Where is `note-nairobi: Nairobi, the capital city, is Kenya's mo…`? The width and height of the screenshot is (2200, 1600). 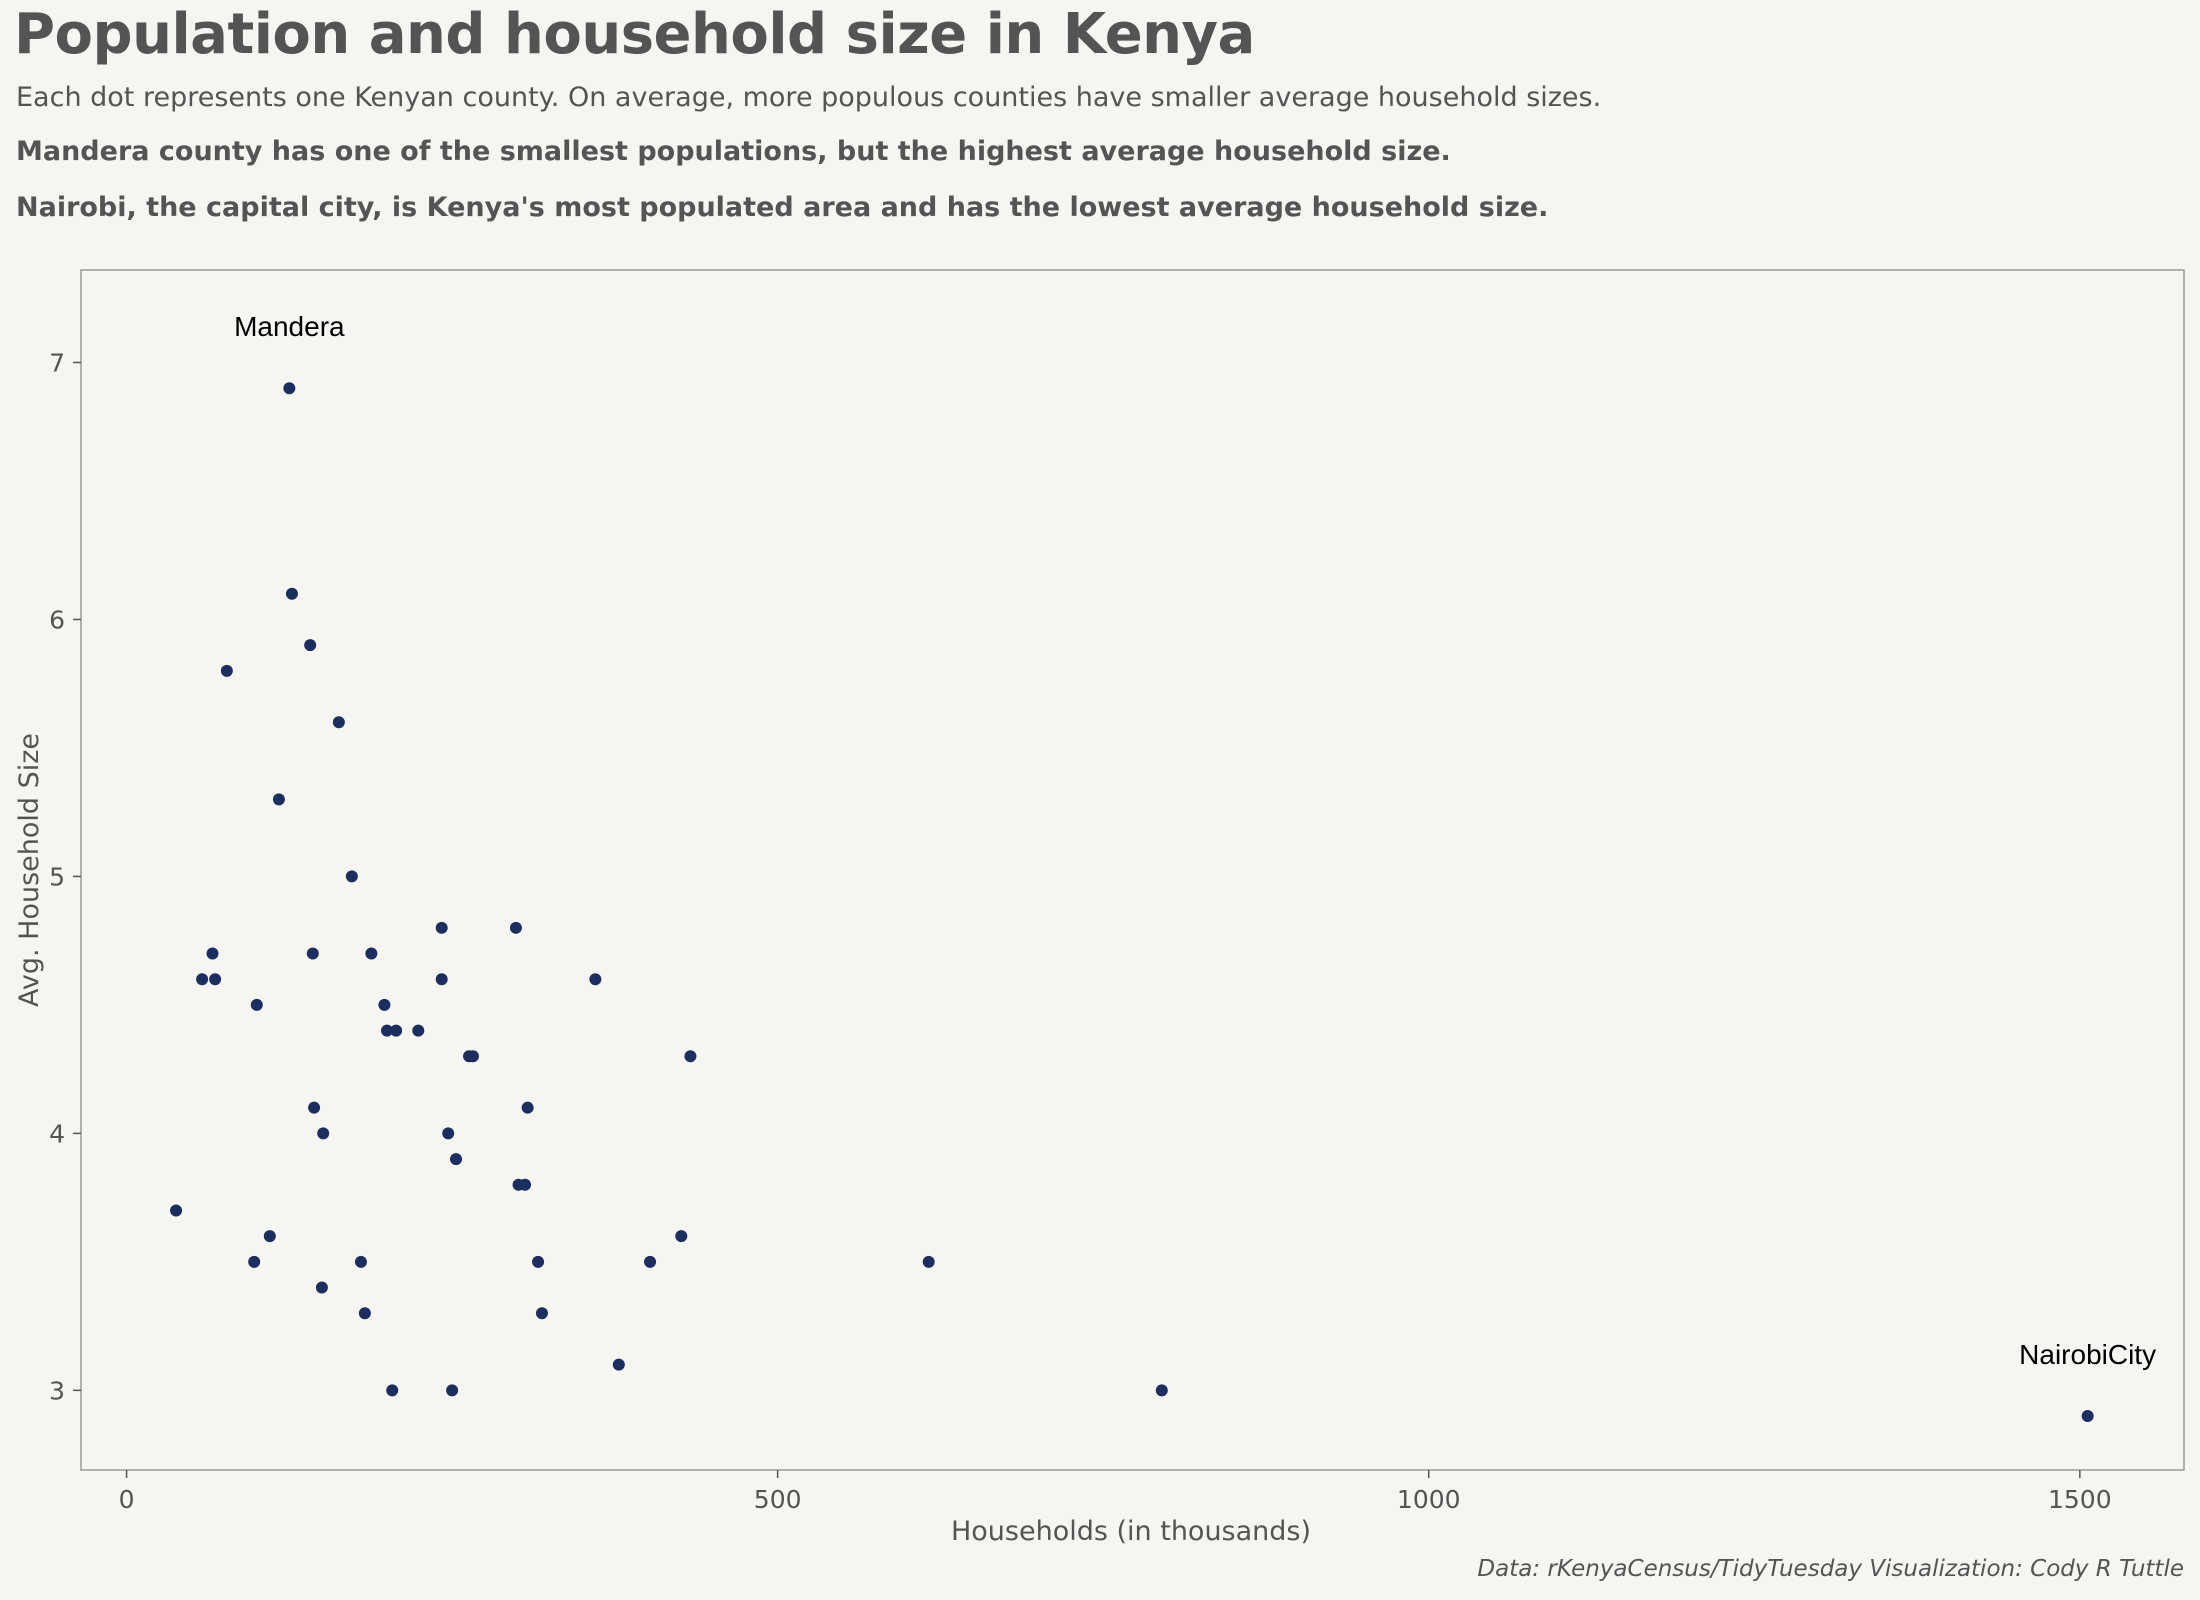 note-nairobi: Nairobi, the capital city, is Kenya's mo… is located at coordinates (782, 207).